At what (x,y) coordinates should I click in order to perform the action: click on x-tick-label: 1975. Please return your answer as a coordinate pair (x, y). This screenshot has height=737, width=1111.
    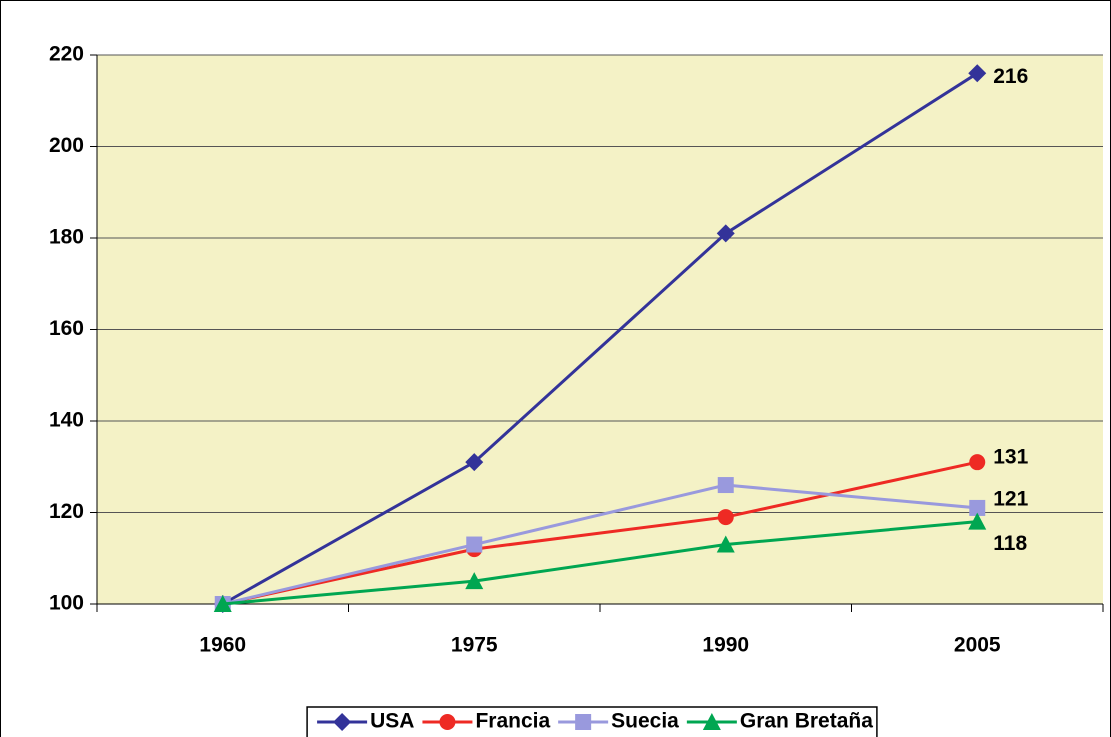
    Looking at the image, I should click on (474, 645).